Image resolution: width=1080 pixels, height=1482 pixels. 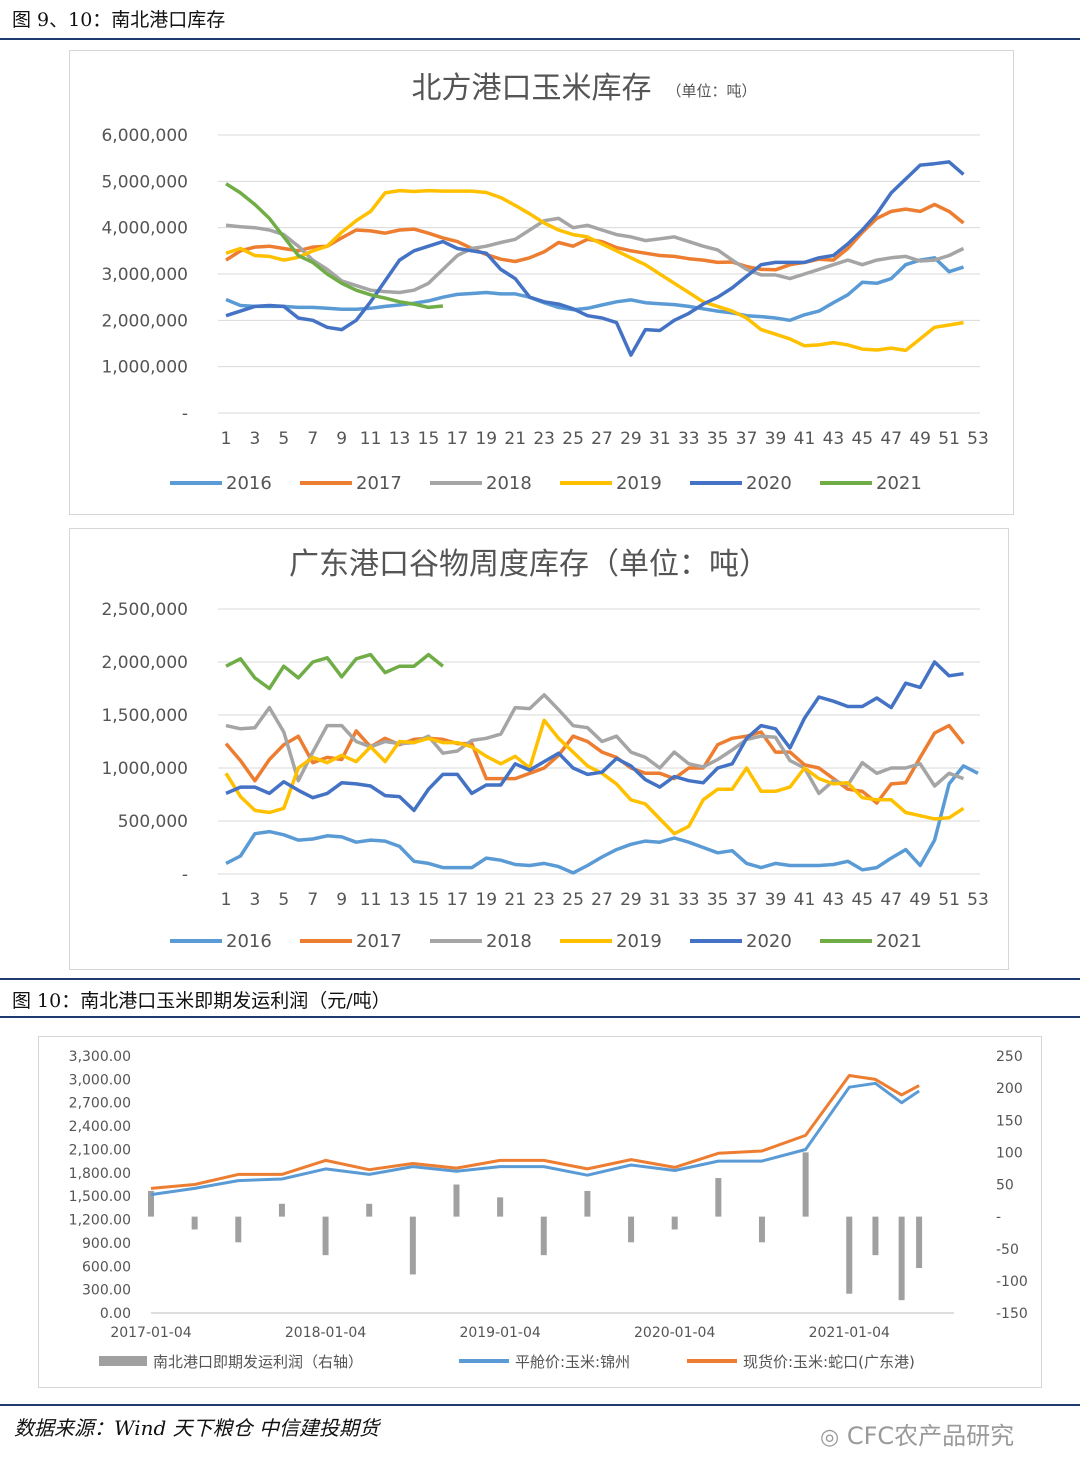 I want to click on x-tick-label: 41, so click(x=805, y=439).